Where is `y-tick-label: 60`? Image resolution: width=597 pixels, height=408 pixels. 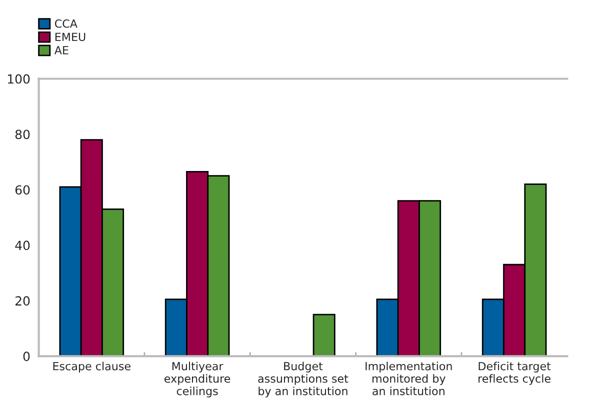
y-tick-label: 60 is located at coordinates (22, 190).